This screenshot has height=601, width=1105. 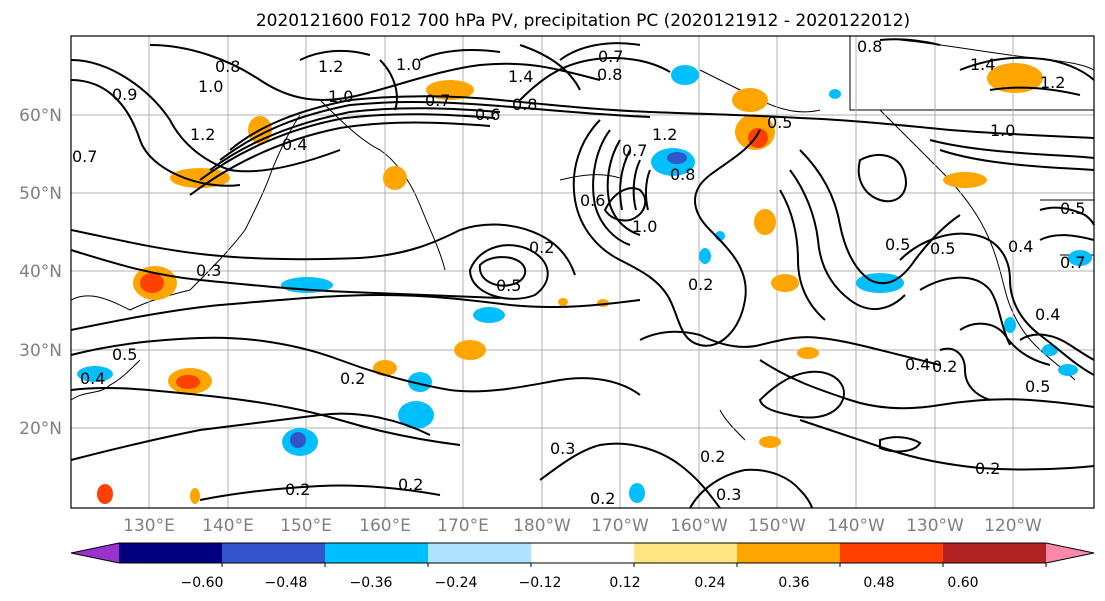 I want to click on lon-label: 130°E, so click(x=149, y=526).